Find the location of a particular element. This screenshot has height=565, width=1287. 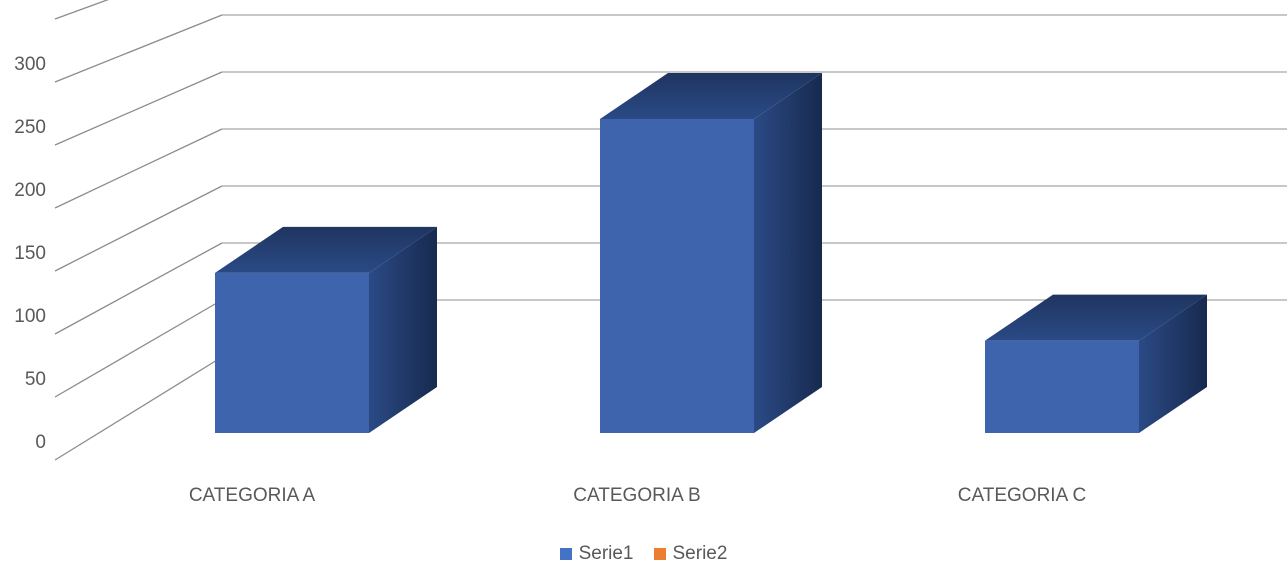

category-label: CATEGORIA C is located at coordinates (1022, 495).